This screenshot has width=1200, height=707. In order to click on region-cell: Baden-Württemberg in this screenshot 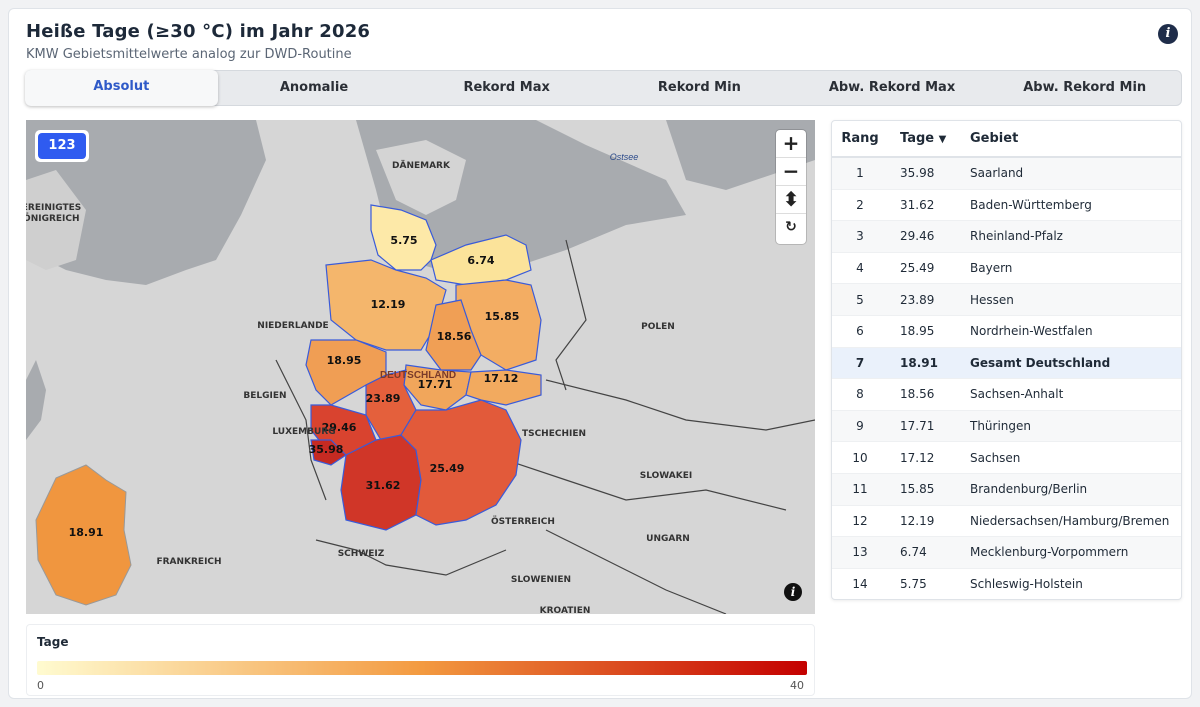, I will do `click(1031, 204)`.